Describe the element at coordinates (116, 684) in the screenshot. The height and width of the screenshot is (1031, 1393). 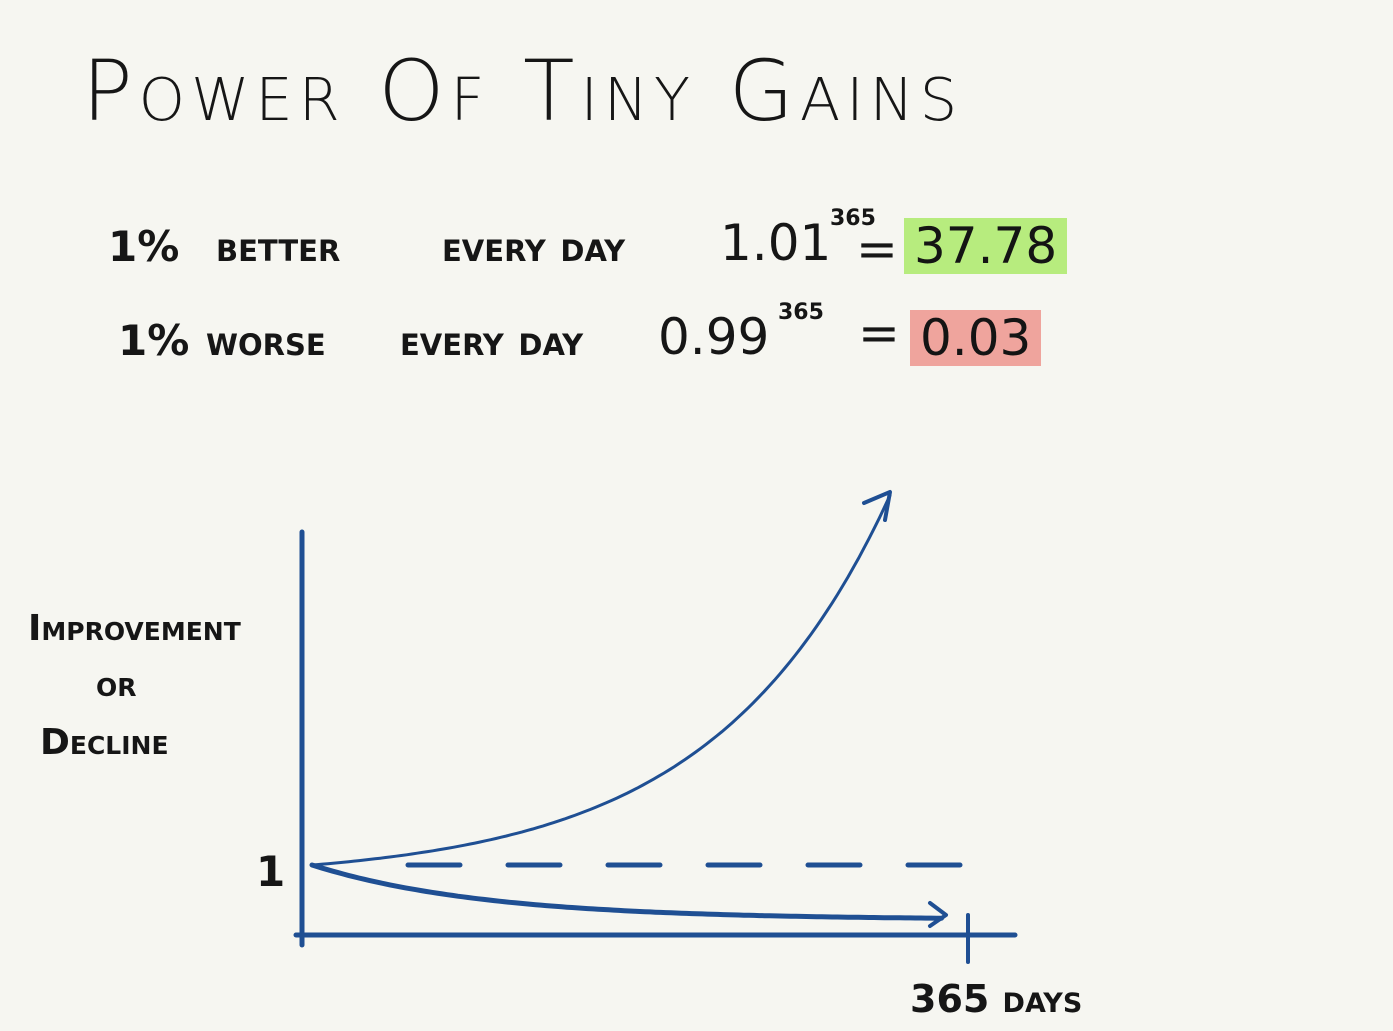
I see `y-axis-label-line-2: or` at that location.